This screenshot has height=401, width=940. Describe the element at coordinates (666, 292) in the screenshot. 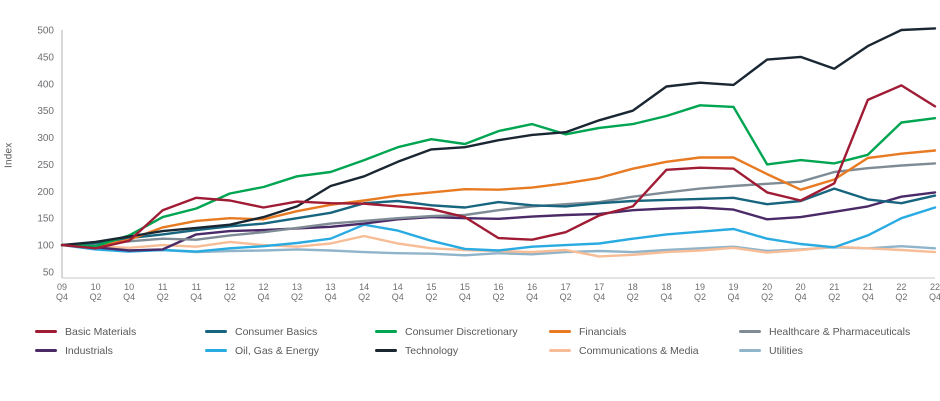

I see `x-tick-label: 18 Q4` at that location.